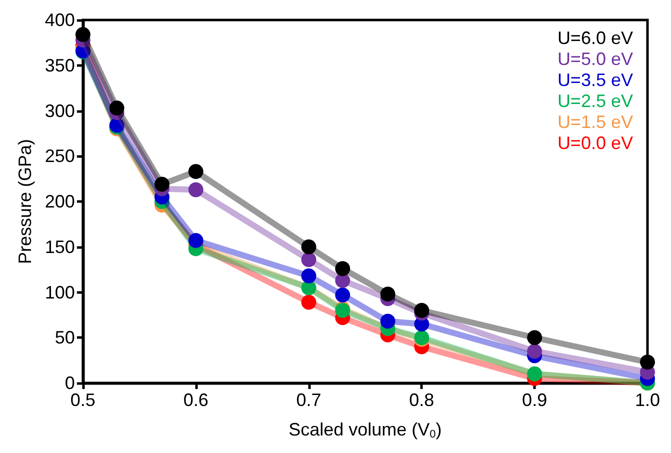  I want to click on x-tick-label: 0.9, so click(535, 400).